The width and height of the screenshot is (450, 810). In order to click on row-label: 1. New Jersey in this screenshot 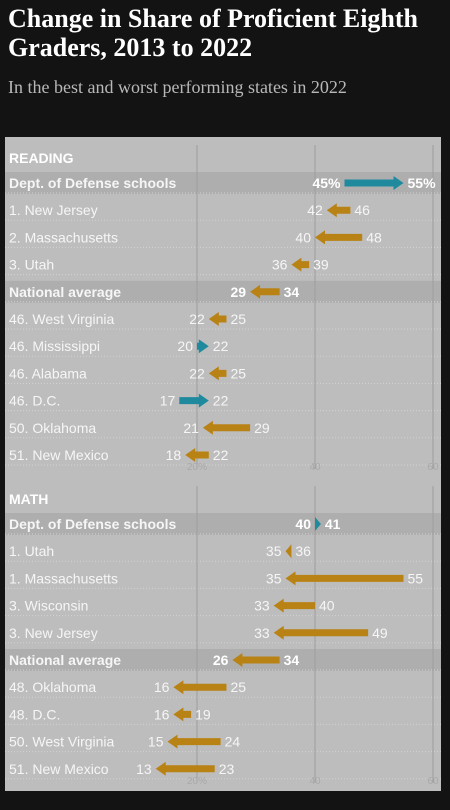, I will do `click(53, 210)`.